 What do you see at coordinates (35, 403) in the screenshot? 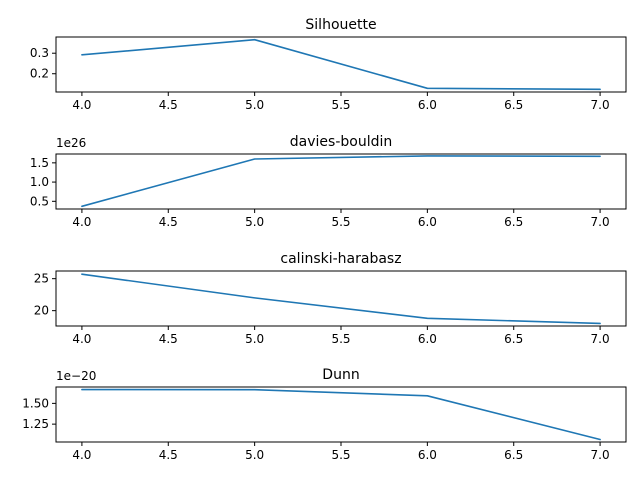
I see `y-tick-label: 1.50` at bounding box center [35, 403].